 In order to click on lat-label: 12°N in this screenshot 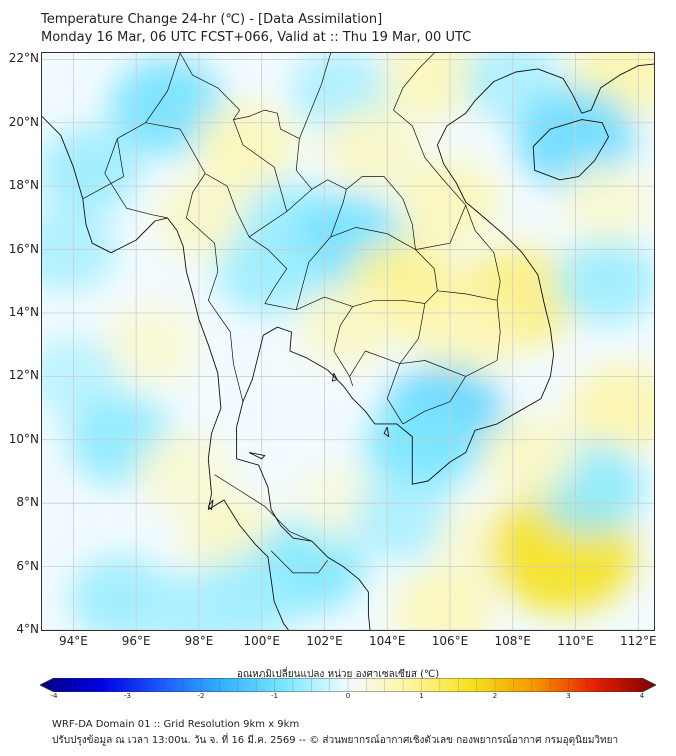, I will do `click(23, 375)`.